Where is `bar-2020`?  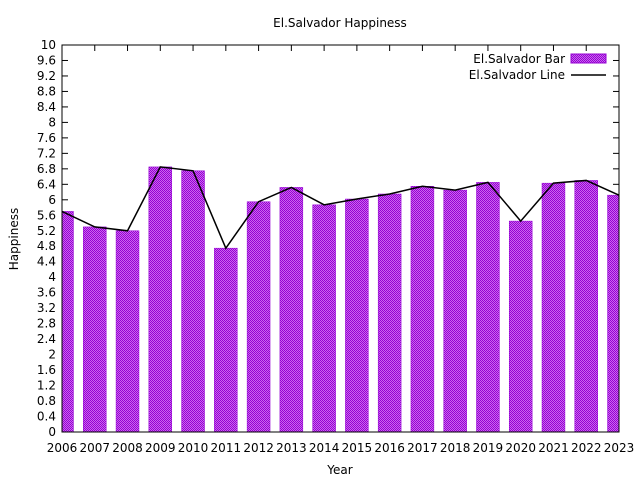
bar-2020 is located at coordinates (520, 326).